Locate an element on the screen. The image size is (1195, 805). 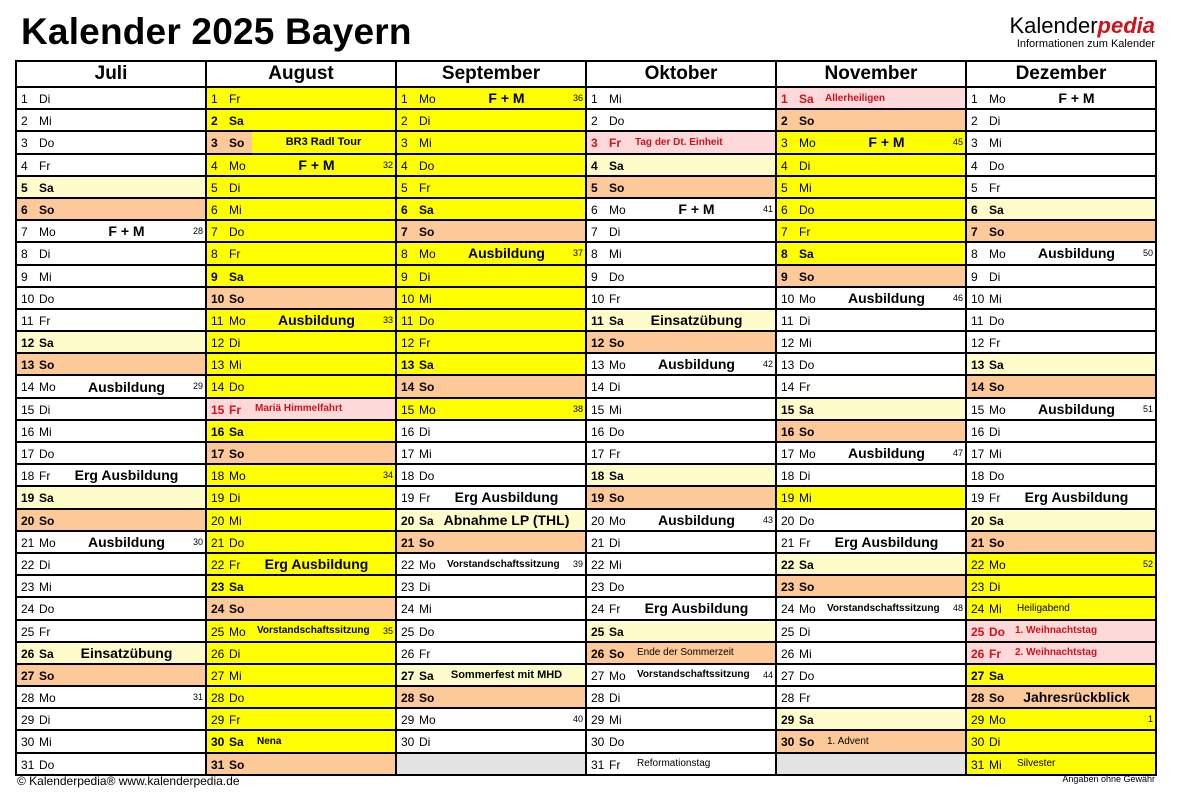
week-number: 48 is located at coordinates (957, 608).